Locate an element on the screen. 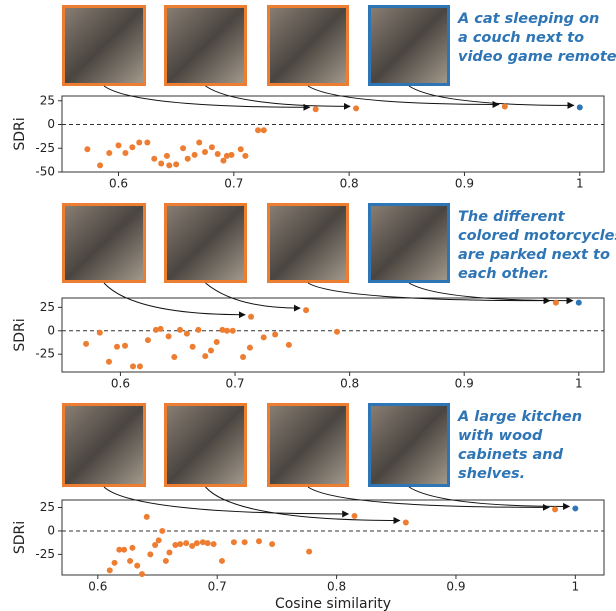 The height and width of the screenshot is (611, 616). caption: A large kitchen is located at coordinates (519, 417).